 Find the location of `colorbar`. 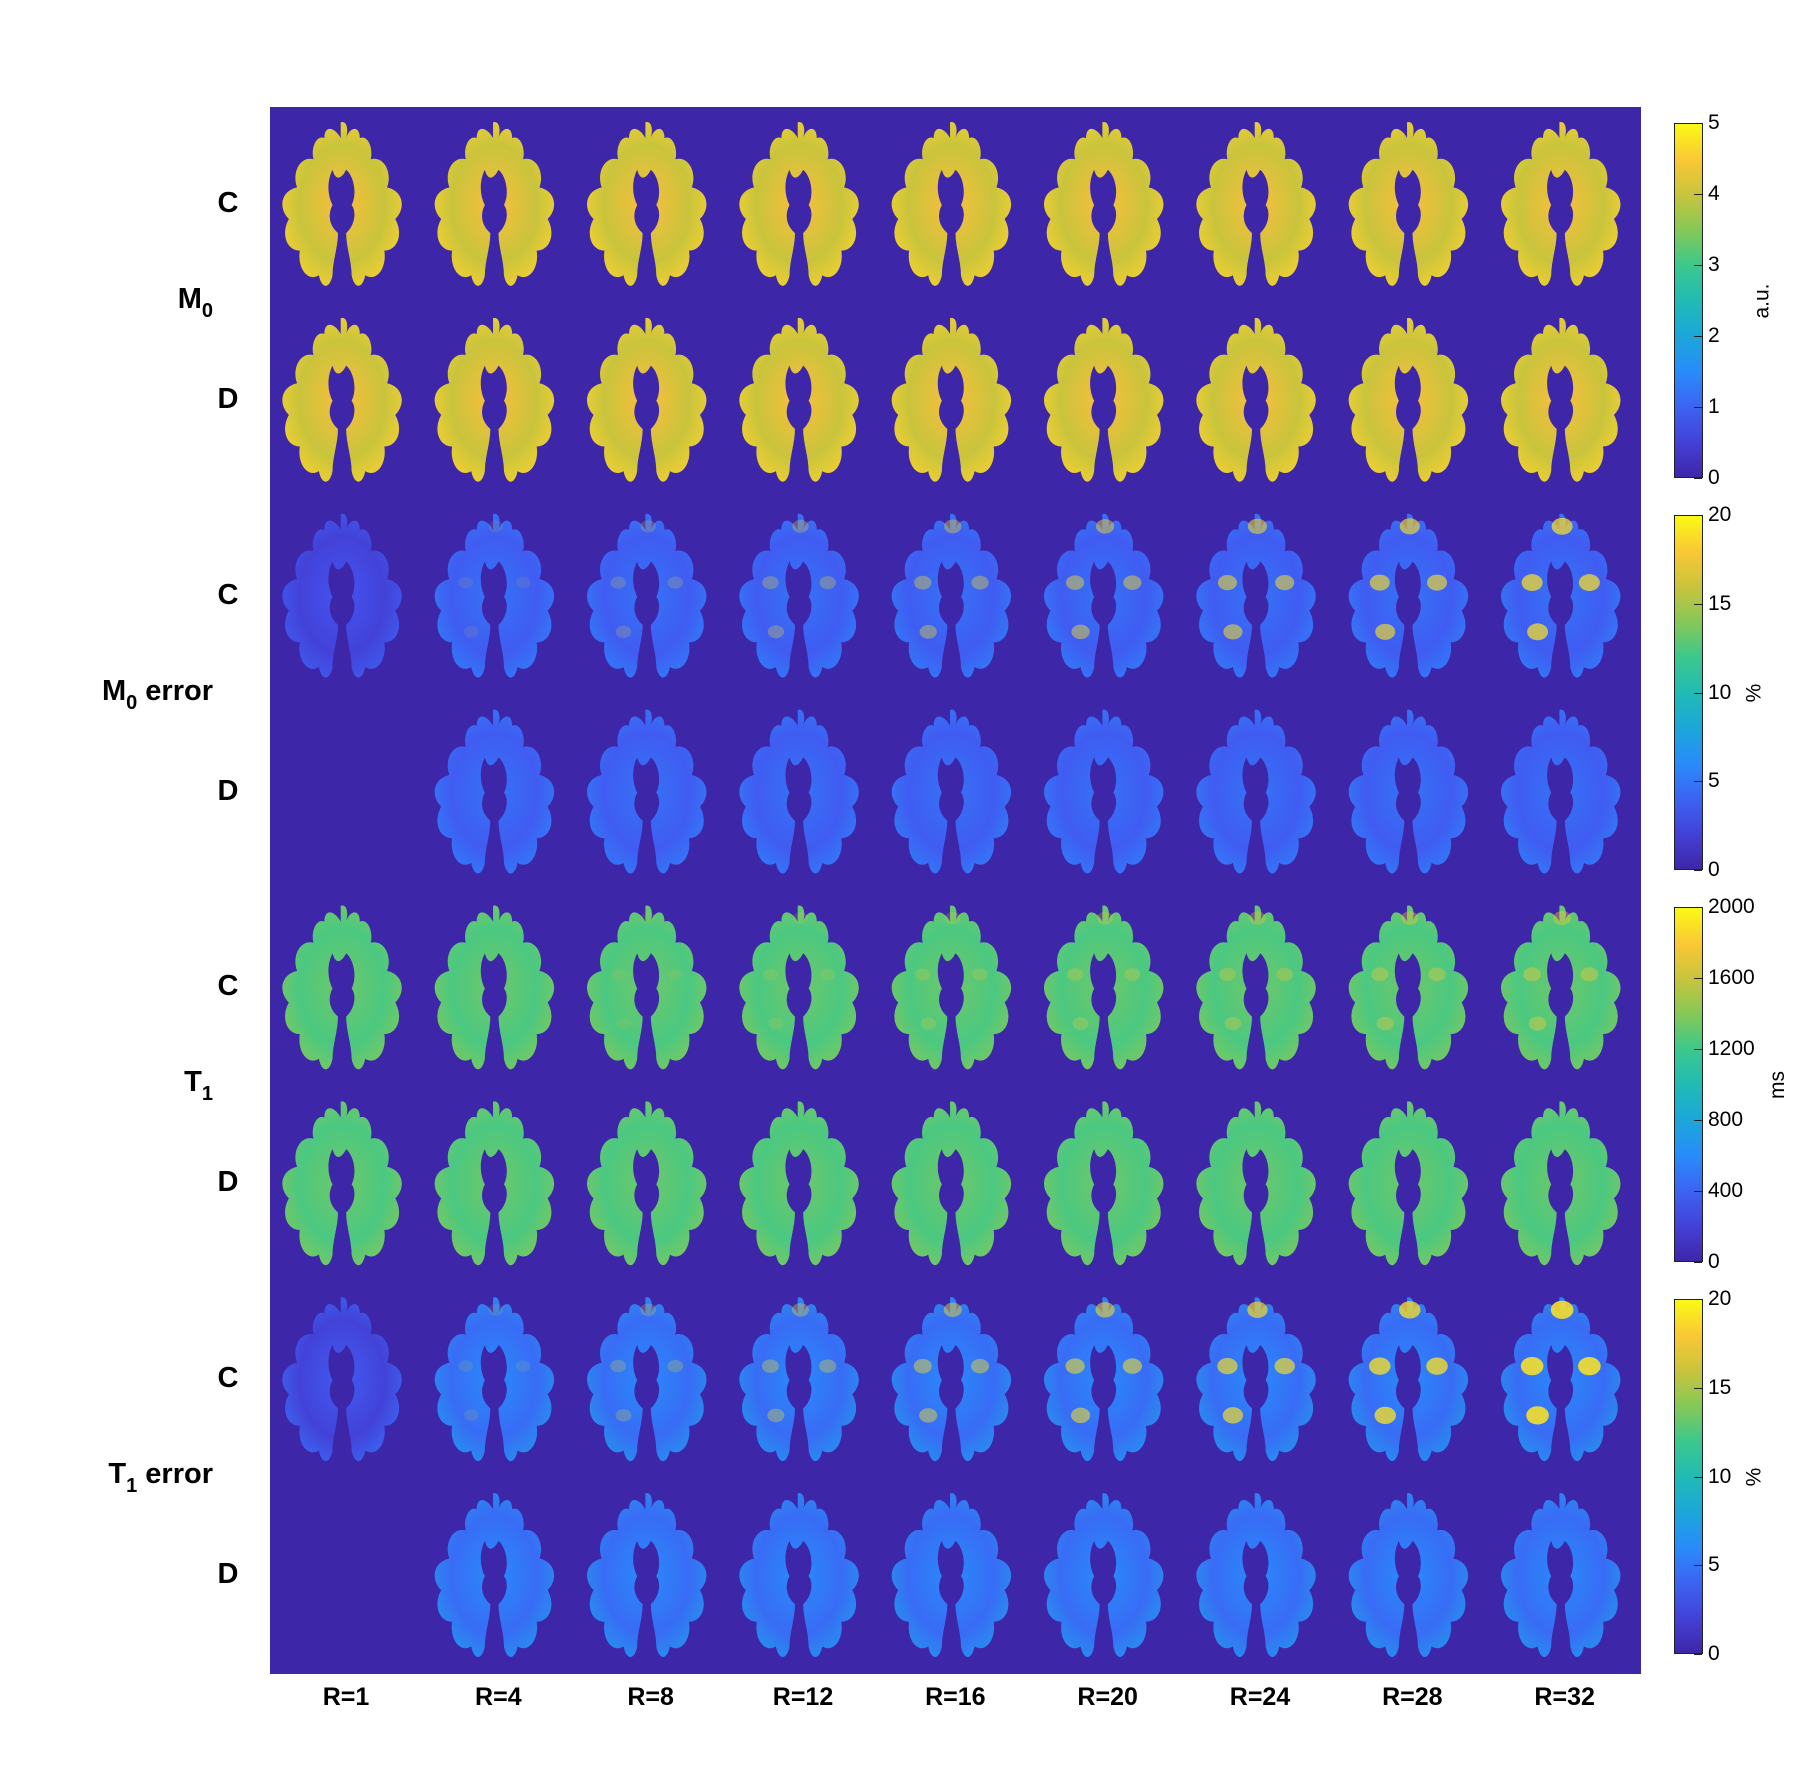

colorbar is located at coordinates (1688, 1084).